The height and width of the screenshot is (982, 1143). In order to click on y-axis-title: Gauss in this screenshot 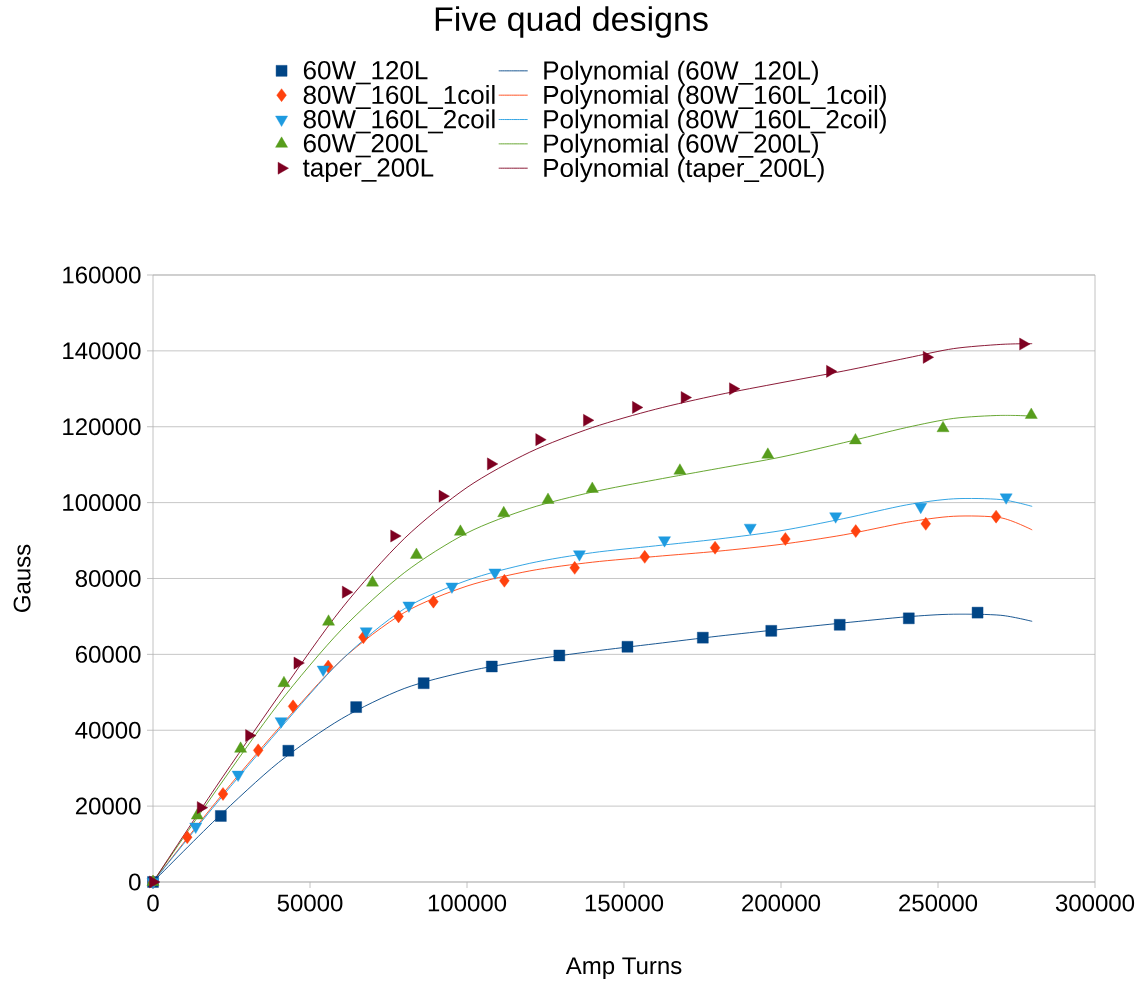, I will do `click(22, 578)`.